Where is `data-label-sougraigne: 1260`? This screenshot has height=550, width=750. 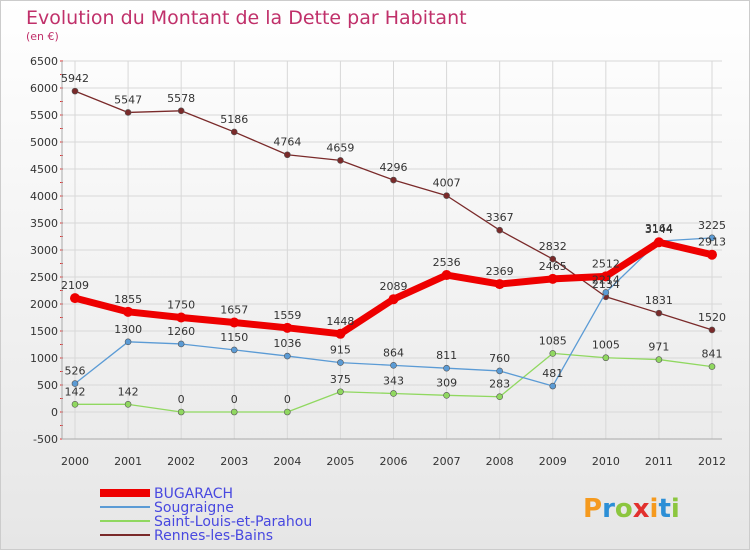
data-label-sougraigne: 1260 is located at coordinates (181, 331).